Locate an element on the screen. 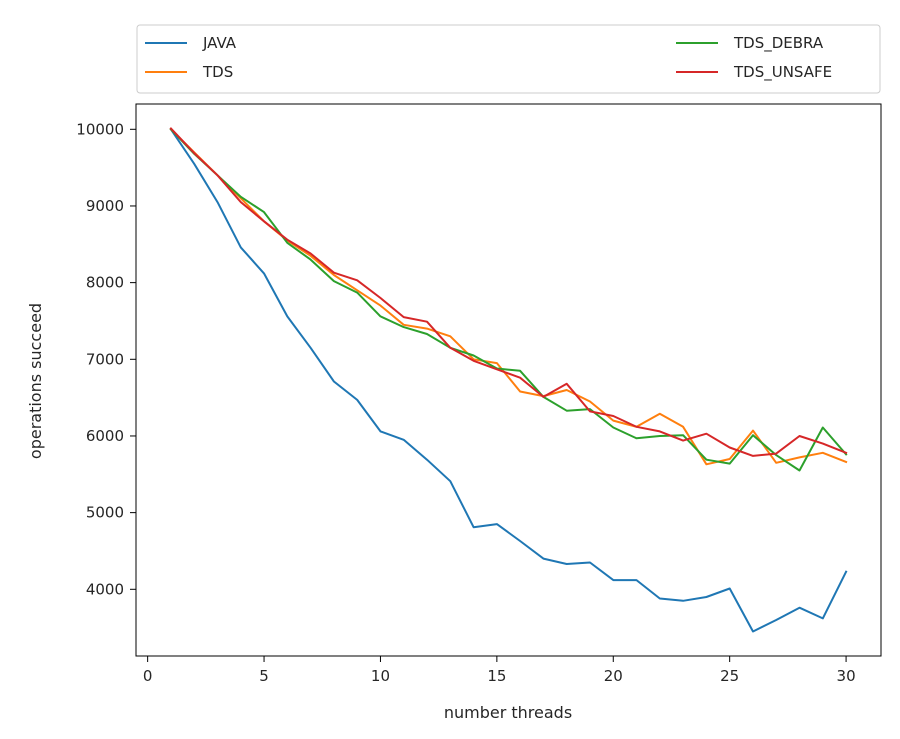 This screenshot has width=900, height=739. y-tick-label: 5000 is located at coordinates (105, 513).